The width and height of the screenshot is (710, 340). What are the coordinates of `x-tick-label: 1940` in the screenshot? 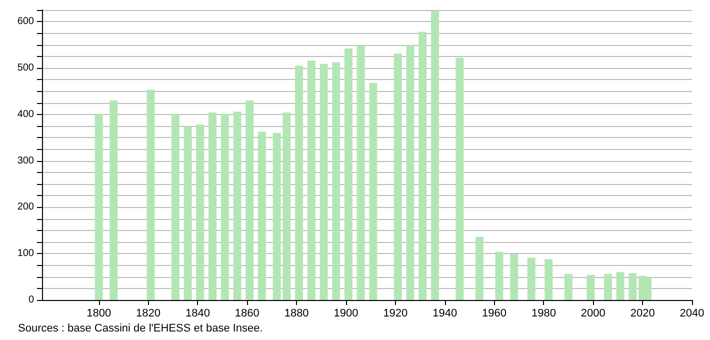 It's located at (445, 314).